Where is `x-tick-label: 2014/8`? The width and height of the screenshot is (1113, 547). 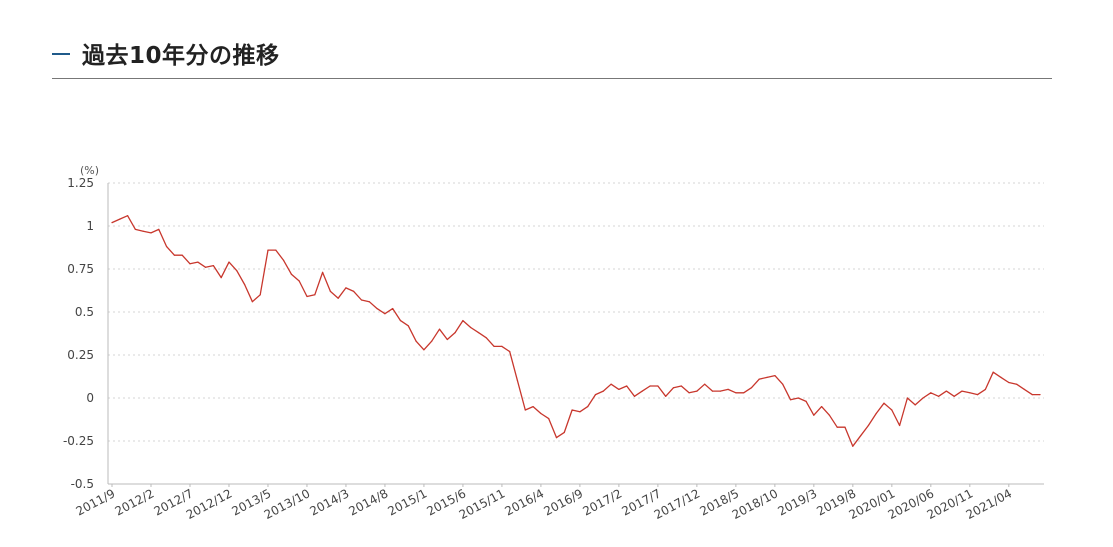 x-tick-label: 2014/8 is located at coordinates (369, 502).